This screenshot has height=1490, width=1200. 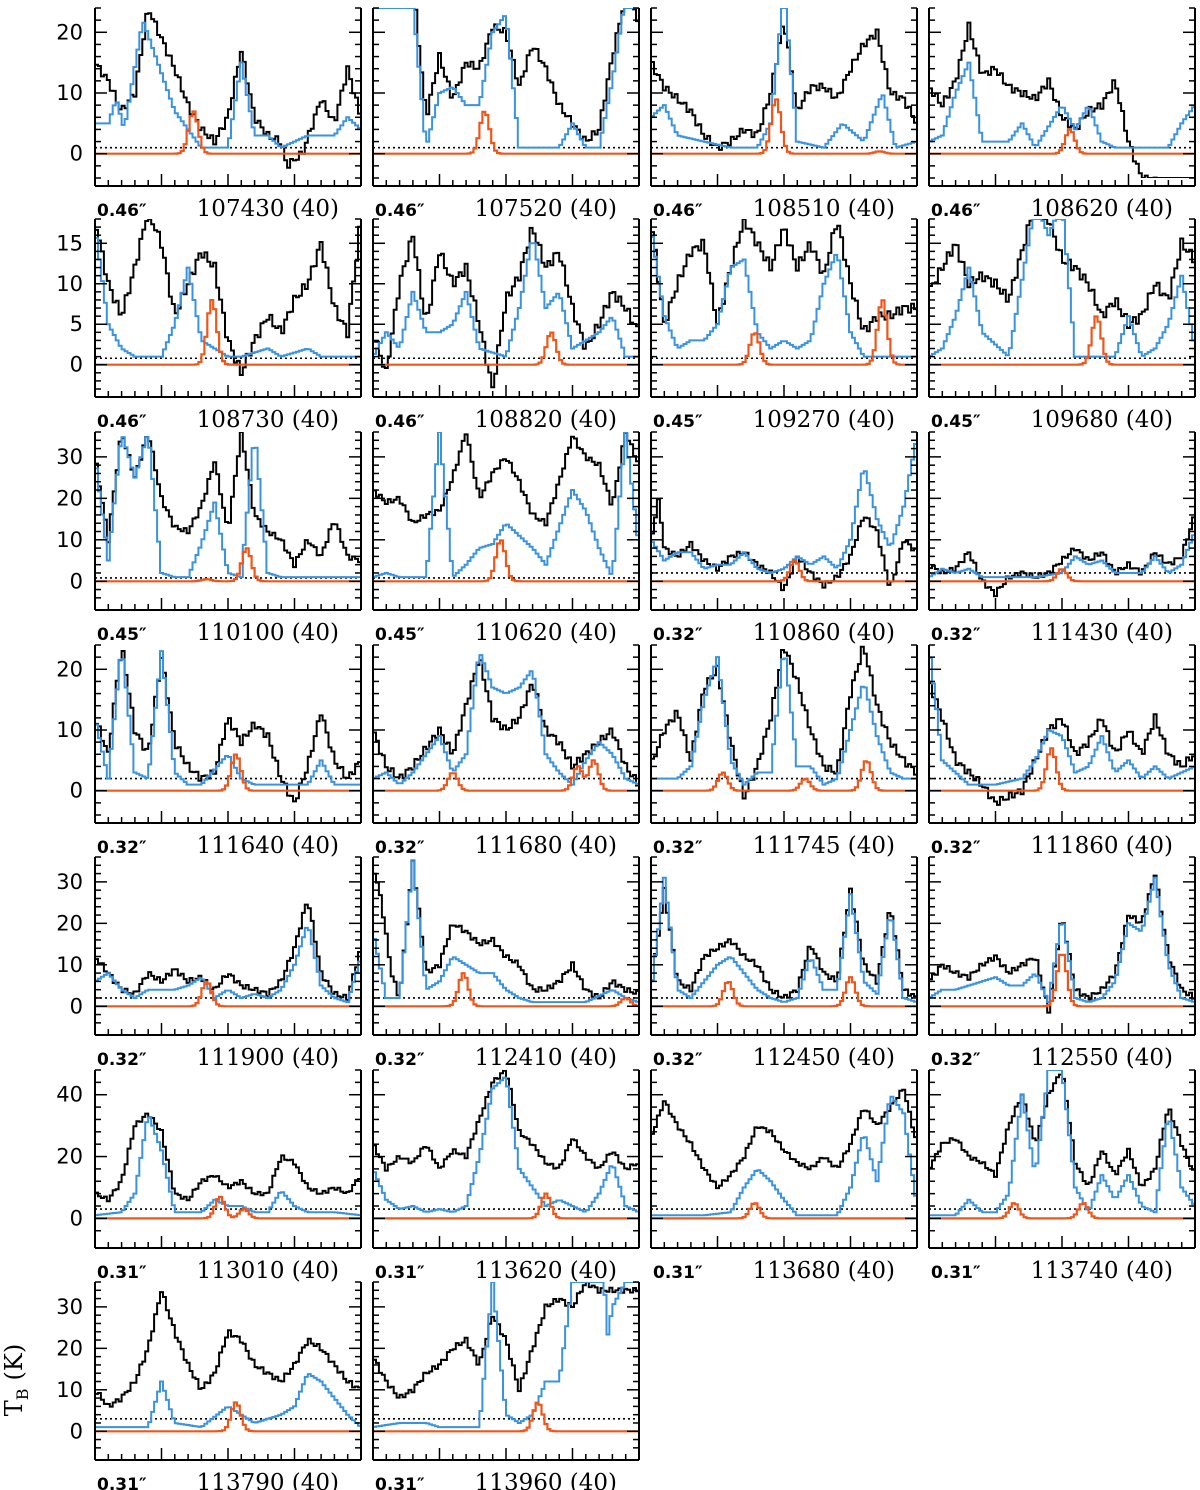 What do you see at coordinates (506, 325) in the screenshot?
I see `spectrum-panel-108820: 0.46″ 108820 (40)` at bounding box center [506, 325].